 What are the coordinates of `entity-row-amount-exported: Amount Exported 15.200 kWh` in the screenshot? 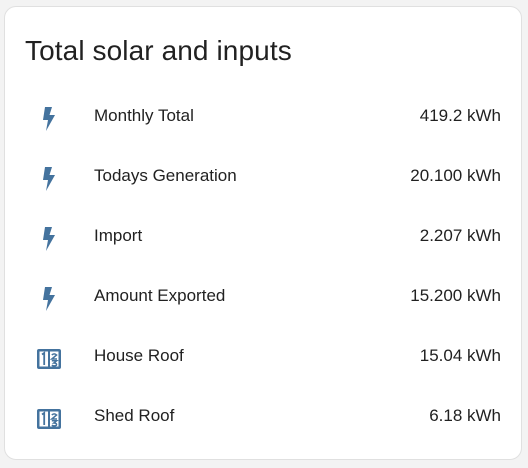 It's located at (263, 297).